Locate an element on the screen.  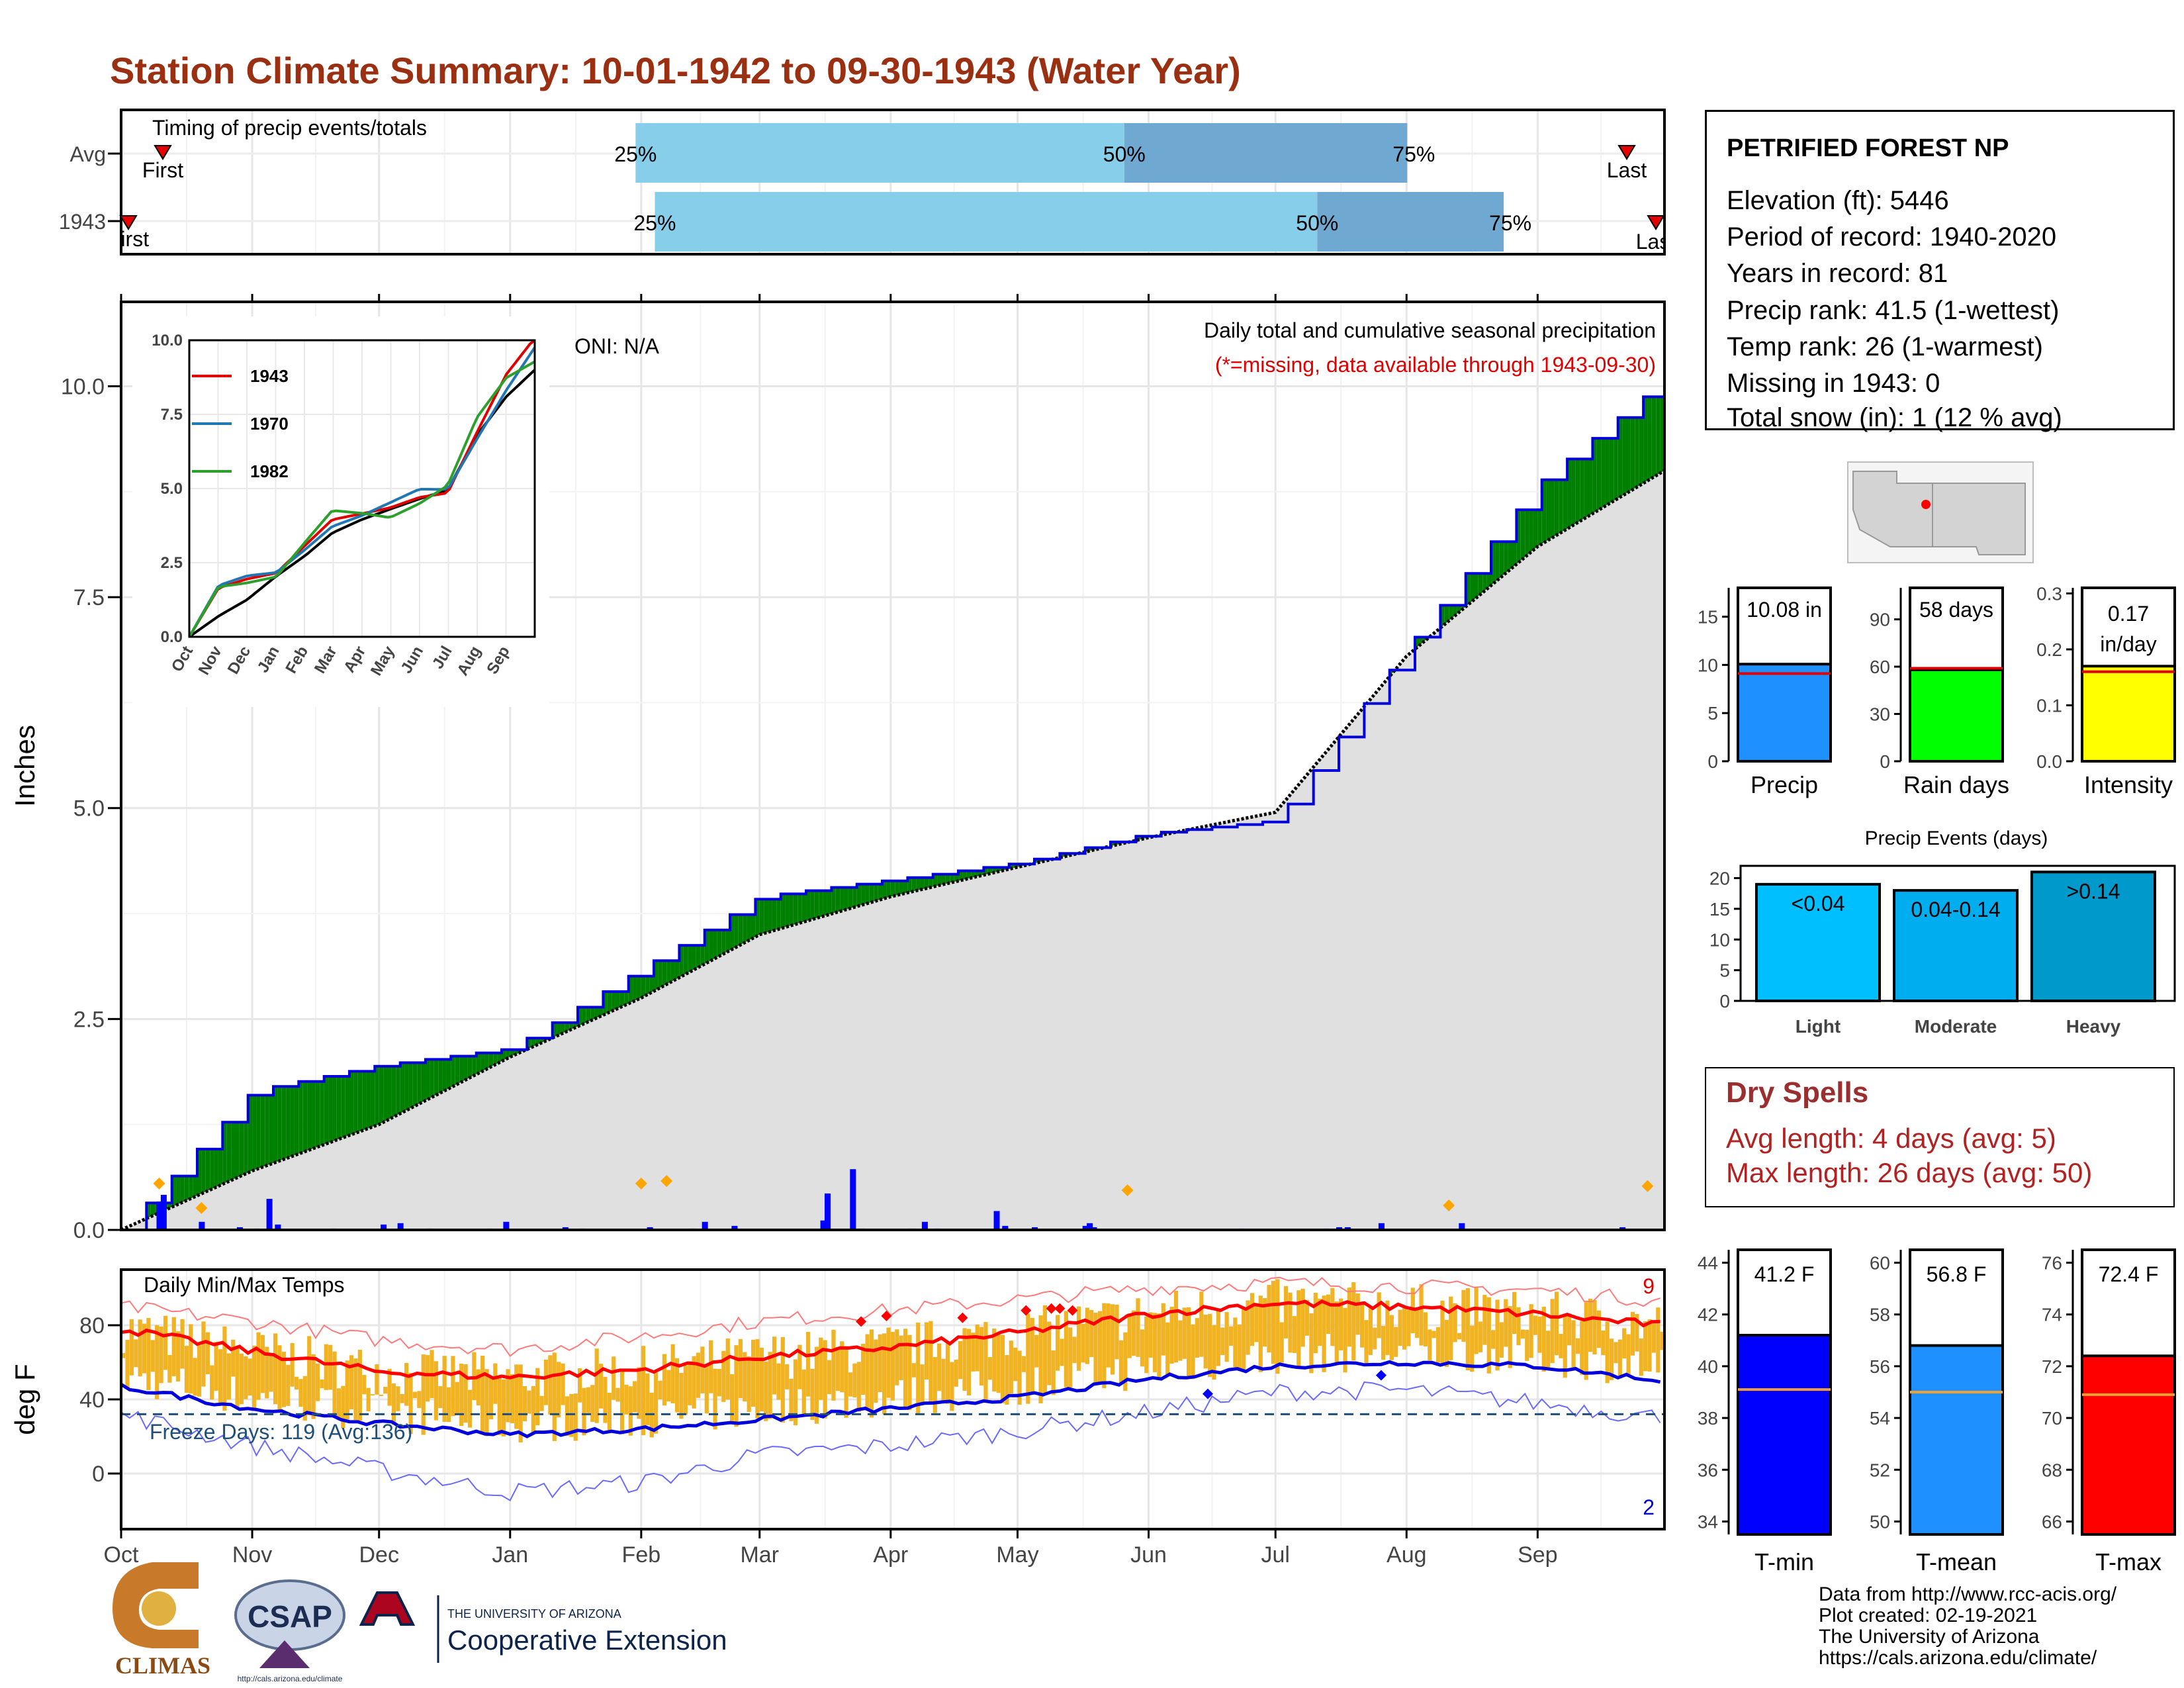
small-bar-label: 0.17 is located at coordinates (2128, 614).